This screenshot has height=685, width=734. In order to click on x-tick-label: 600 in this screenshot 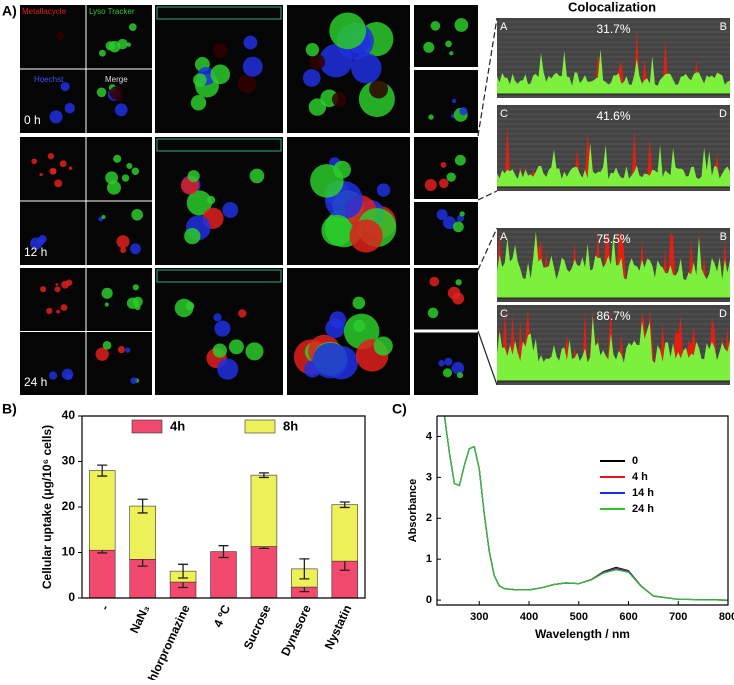, I will do `click(628, 617)`.